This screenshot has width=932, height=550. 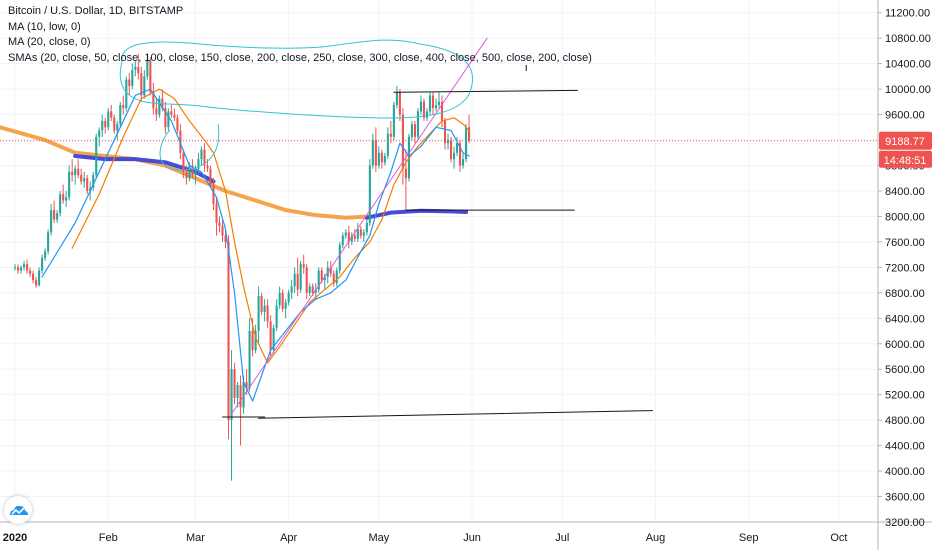 I want to click on tradingview-logo, so click(x=18, y=510).